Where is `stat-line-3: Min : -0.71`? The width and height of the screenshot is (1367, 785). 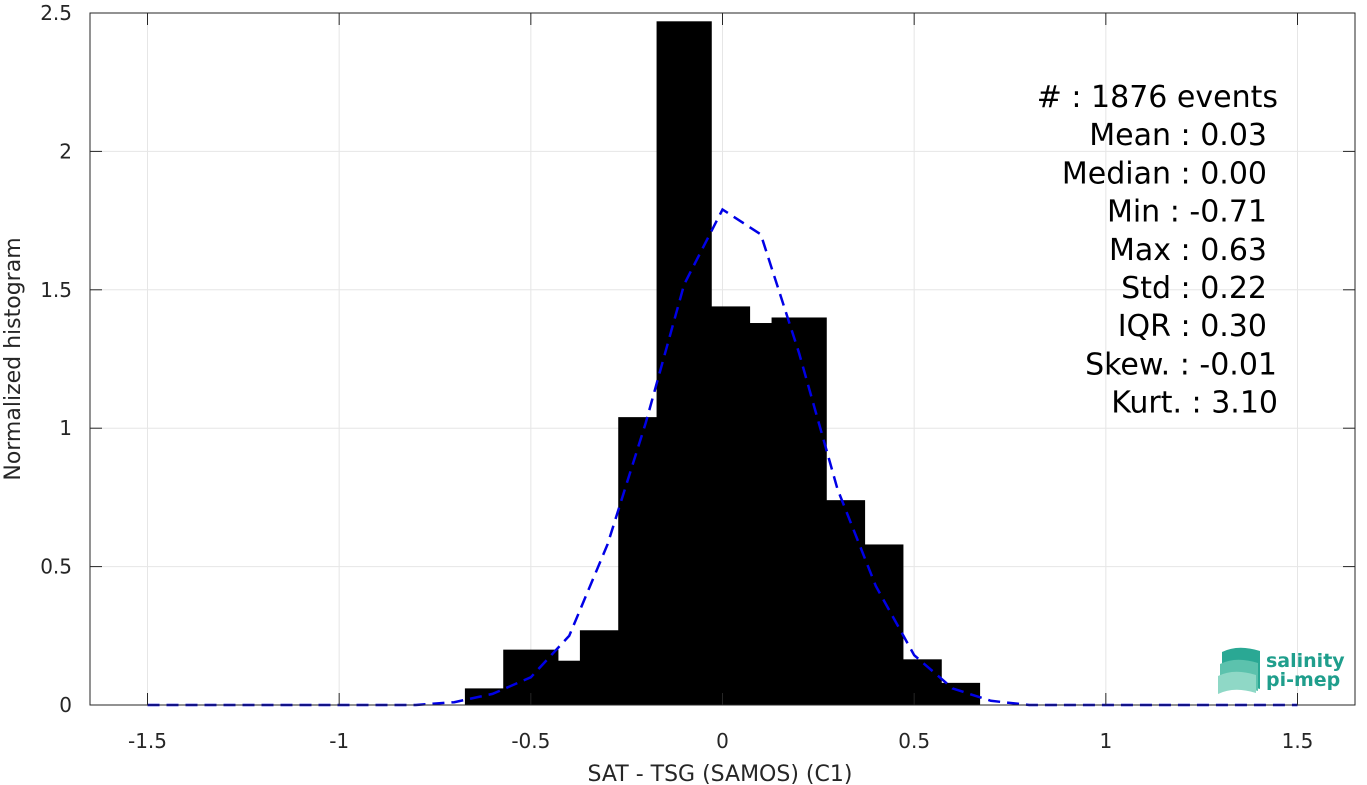
stat-line-3: Min : -0.71 is located at coordinates (1187, 212).